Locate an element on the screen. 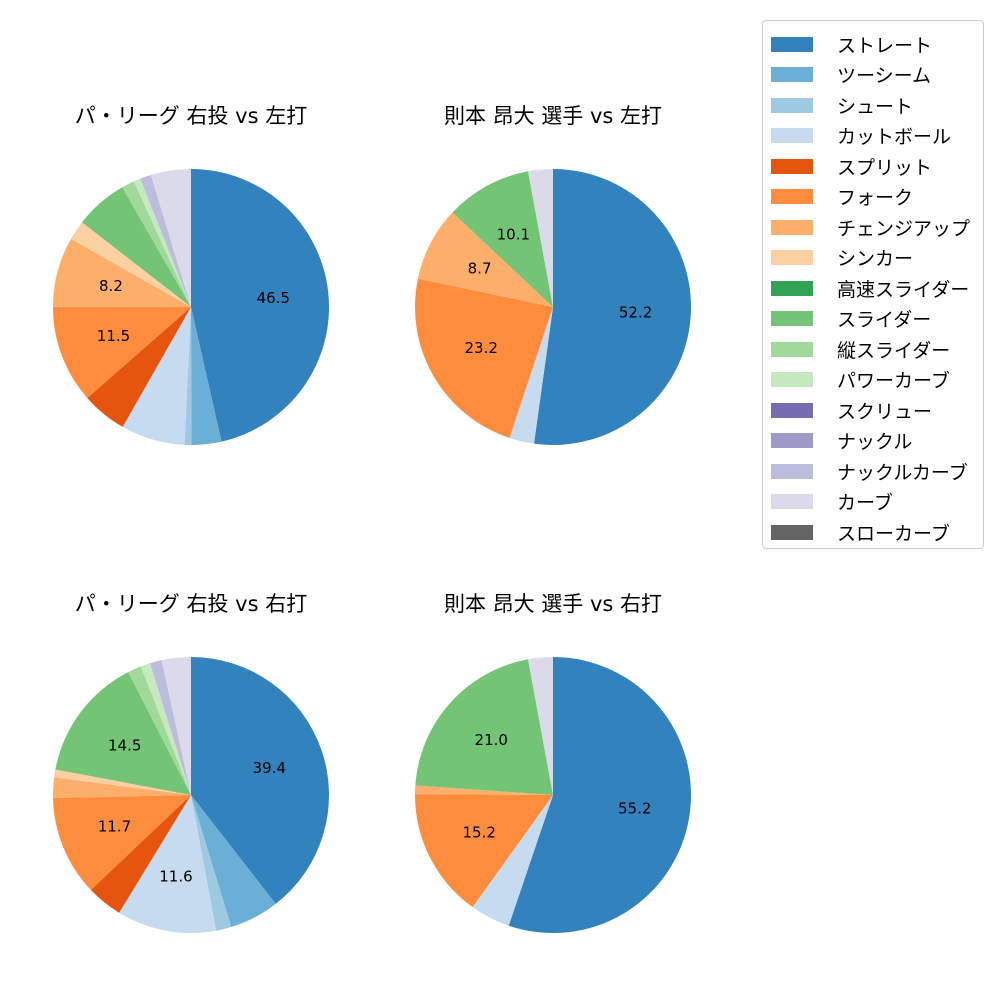 Image resolution: width=1000 pixels, height=1008 pixels. legend-item: ストレート is located at coordinates (851, 44).